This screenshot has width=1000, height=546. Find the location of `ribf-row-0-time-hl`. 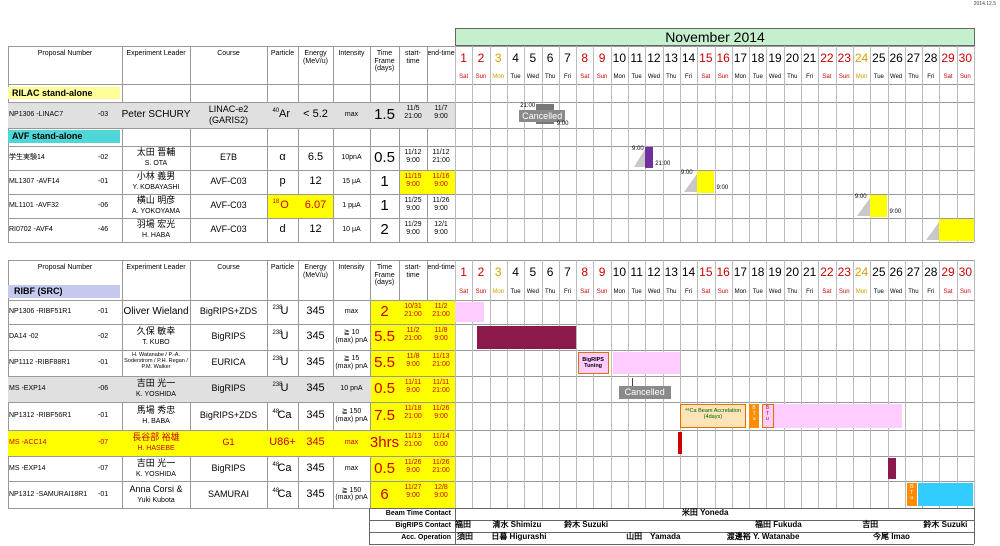

ribf-row-0-time-hl is located at coordinates (413, 312).